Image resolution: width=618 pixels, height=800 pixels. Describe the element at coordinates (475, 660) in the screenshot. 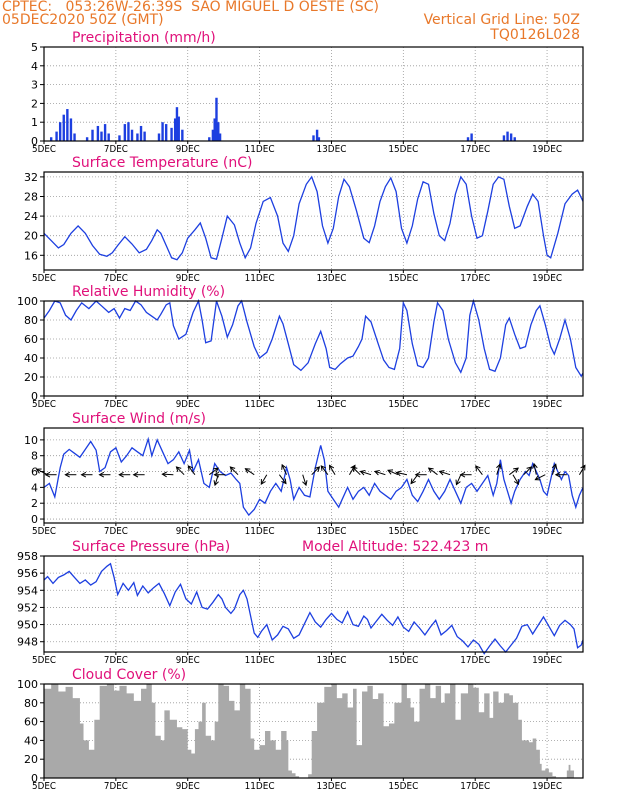

I see `pressure-xtick-label: 17DEC` at that location.